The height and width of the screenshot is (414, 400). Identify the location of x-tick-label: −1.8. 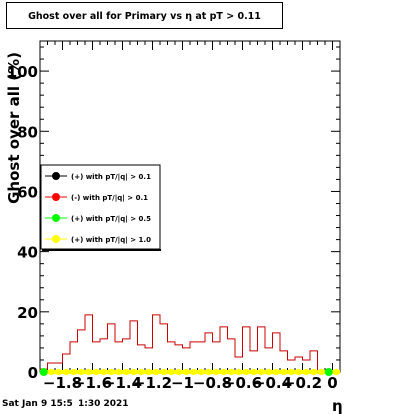
(62, 383).